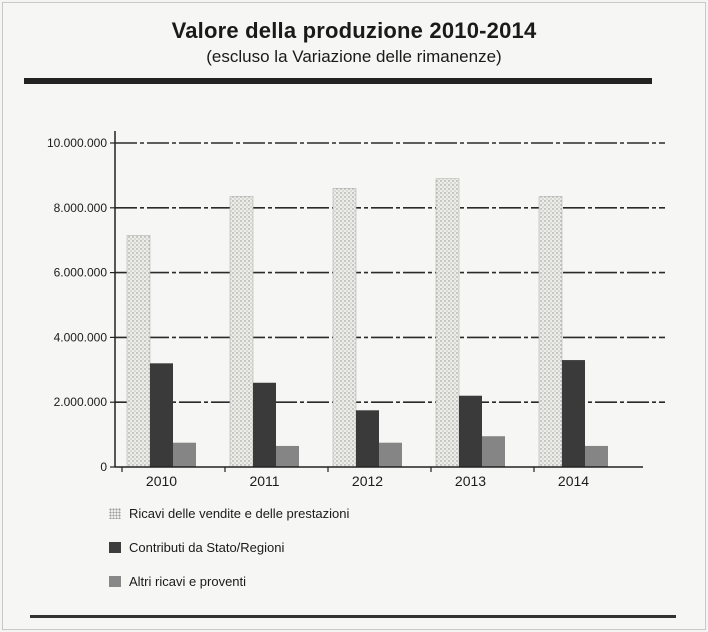 The height and width of the screenshot is (632, 708). Describe the element at coordinates (103, 467) in the screenshot. I see `y-tick-label: 0` at that location.